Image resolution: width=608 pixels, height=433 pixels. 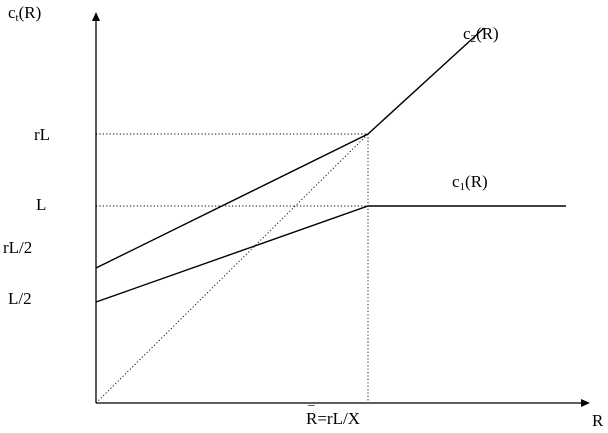 I want to click on c1-label-base: c, so click(x=456, y=181).